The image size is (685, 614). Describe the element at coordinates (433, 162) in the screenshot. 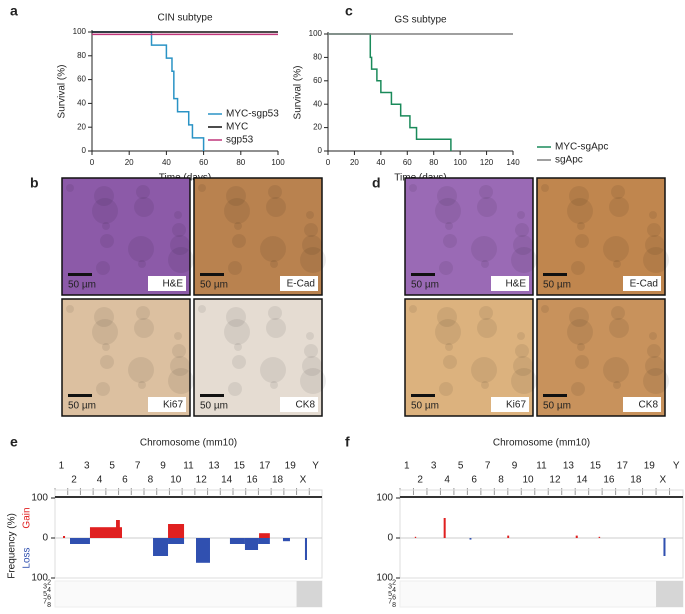

I see `x-tick-label: 80` at that location.